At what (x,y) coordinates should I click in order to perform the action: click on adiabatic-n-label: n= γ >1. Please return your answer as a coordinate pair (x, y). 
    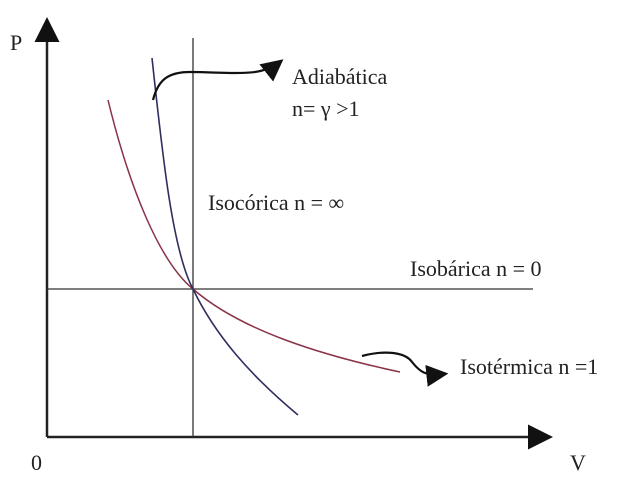
    Looking at the image, I should click on (326, 108).